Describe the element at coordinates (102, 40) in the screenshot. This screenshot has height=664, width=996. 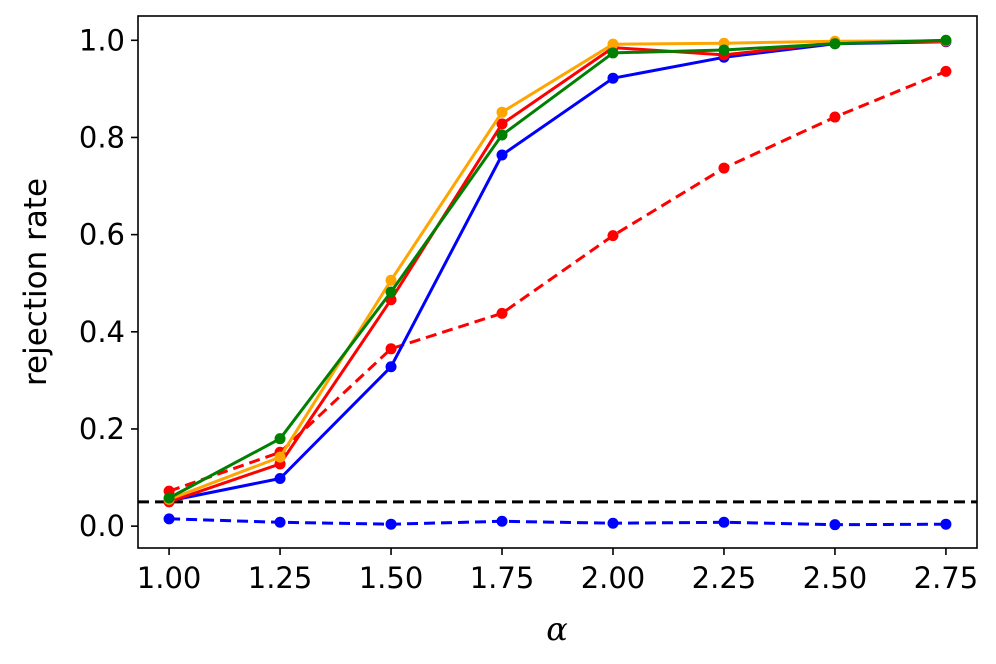
I see `y-tick-label: 1.0` at that location.